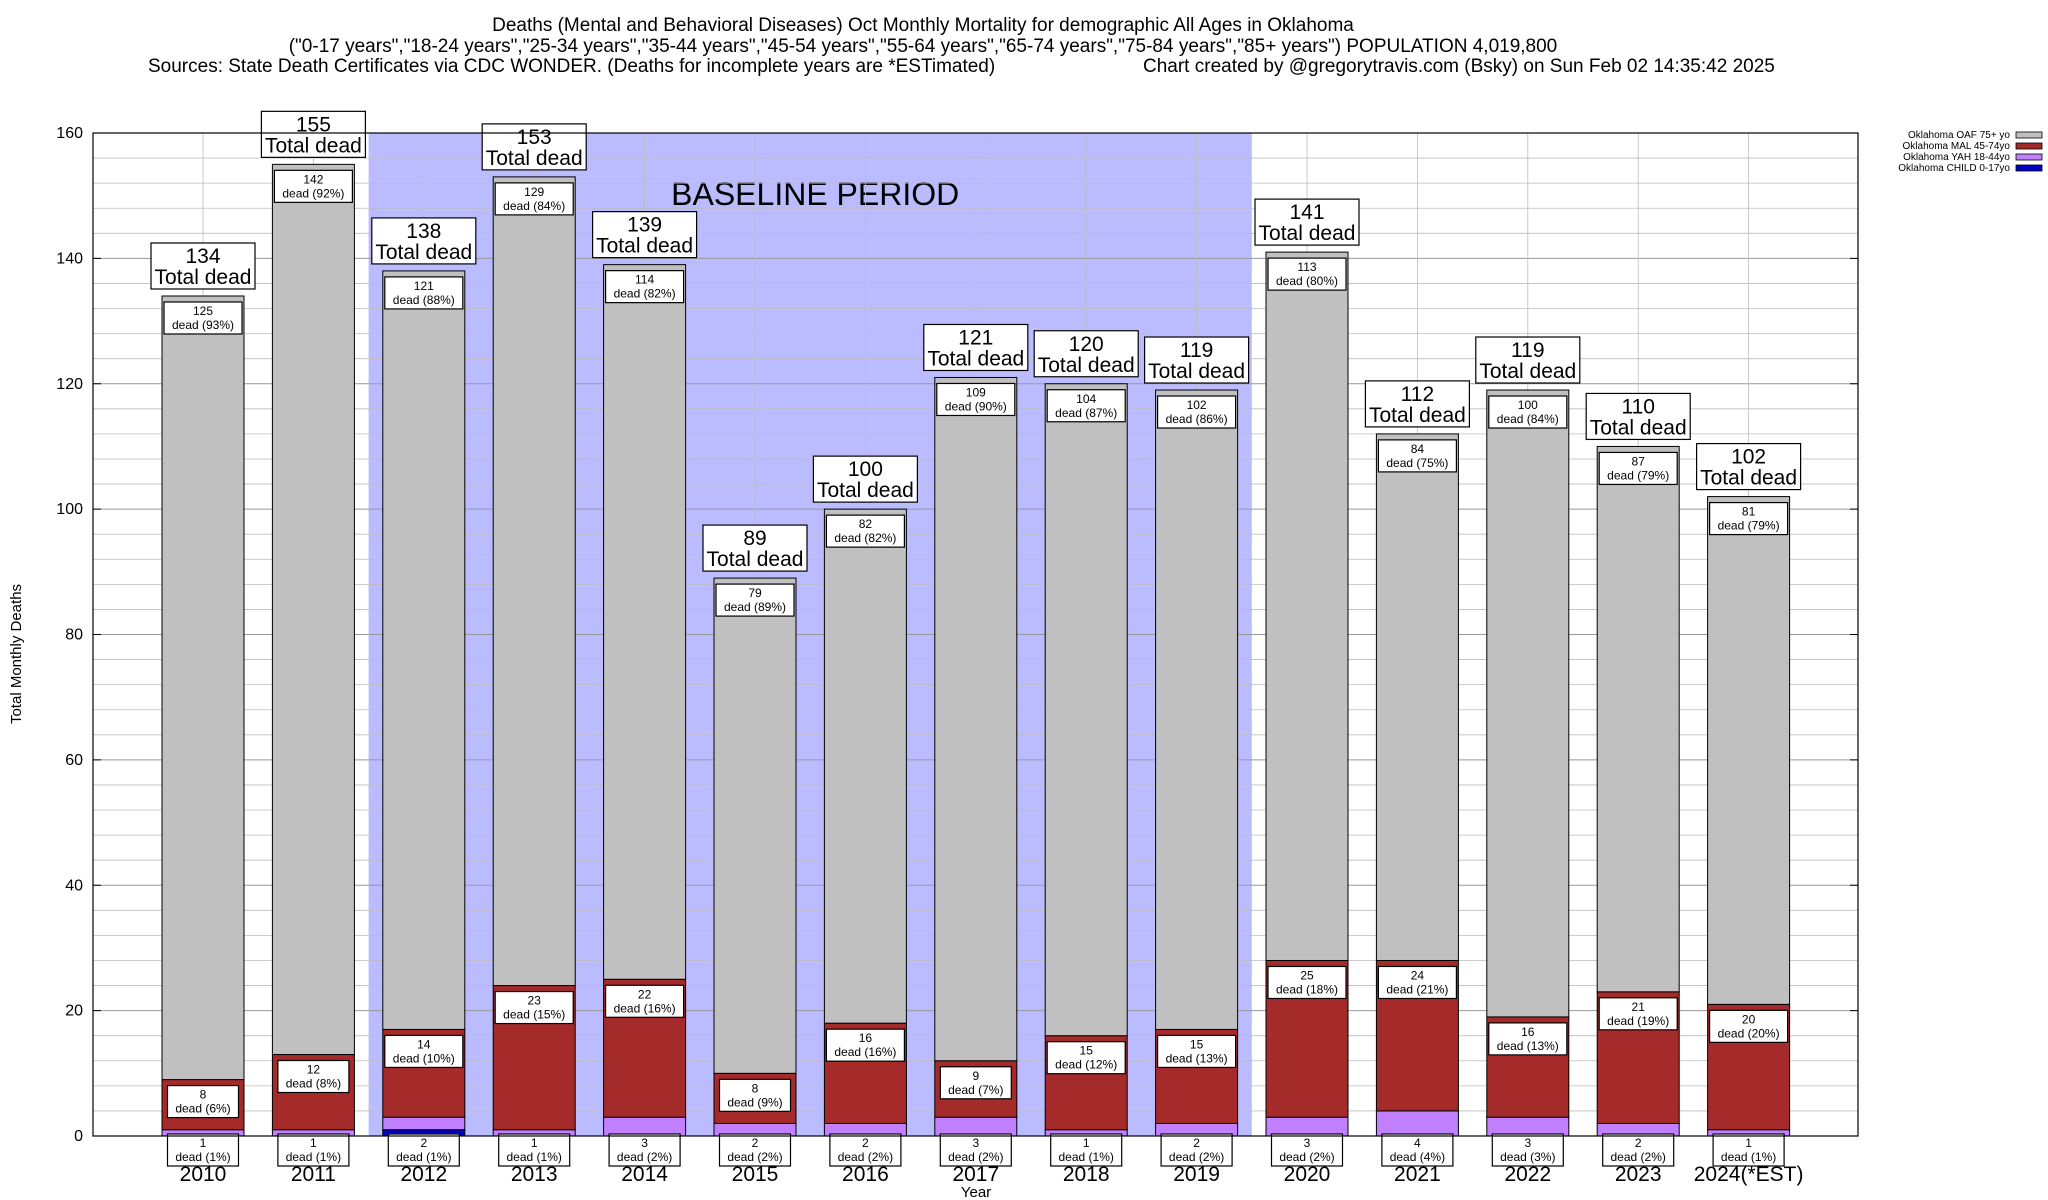  What do you see at coordinates (69, 258) in the screenshot?
I see `y-tick-label: 140` at bounding box center [69, 258].